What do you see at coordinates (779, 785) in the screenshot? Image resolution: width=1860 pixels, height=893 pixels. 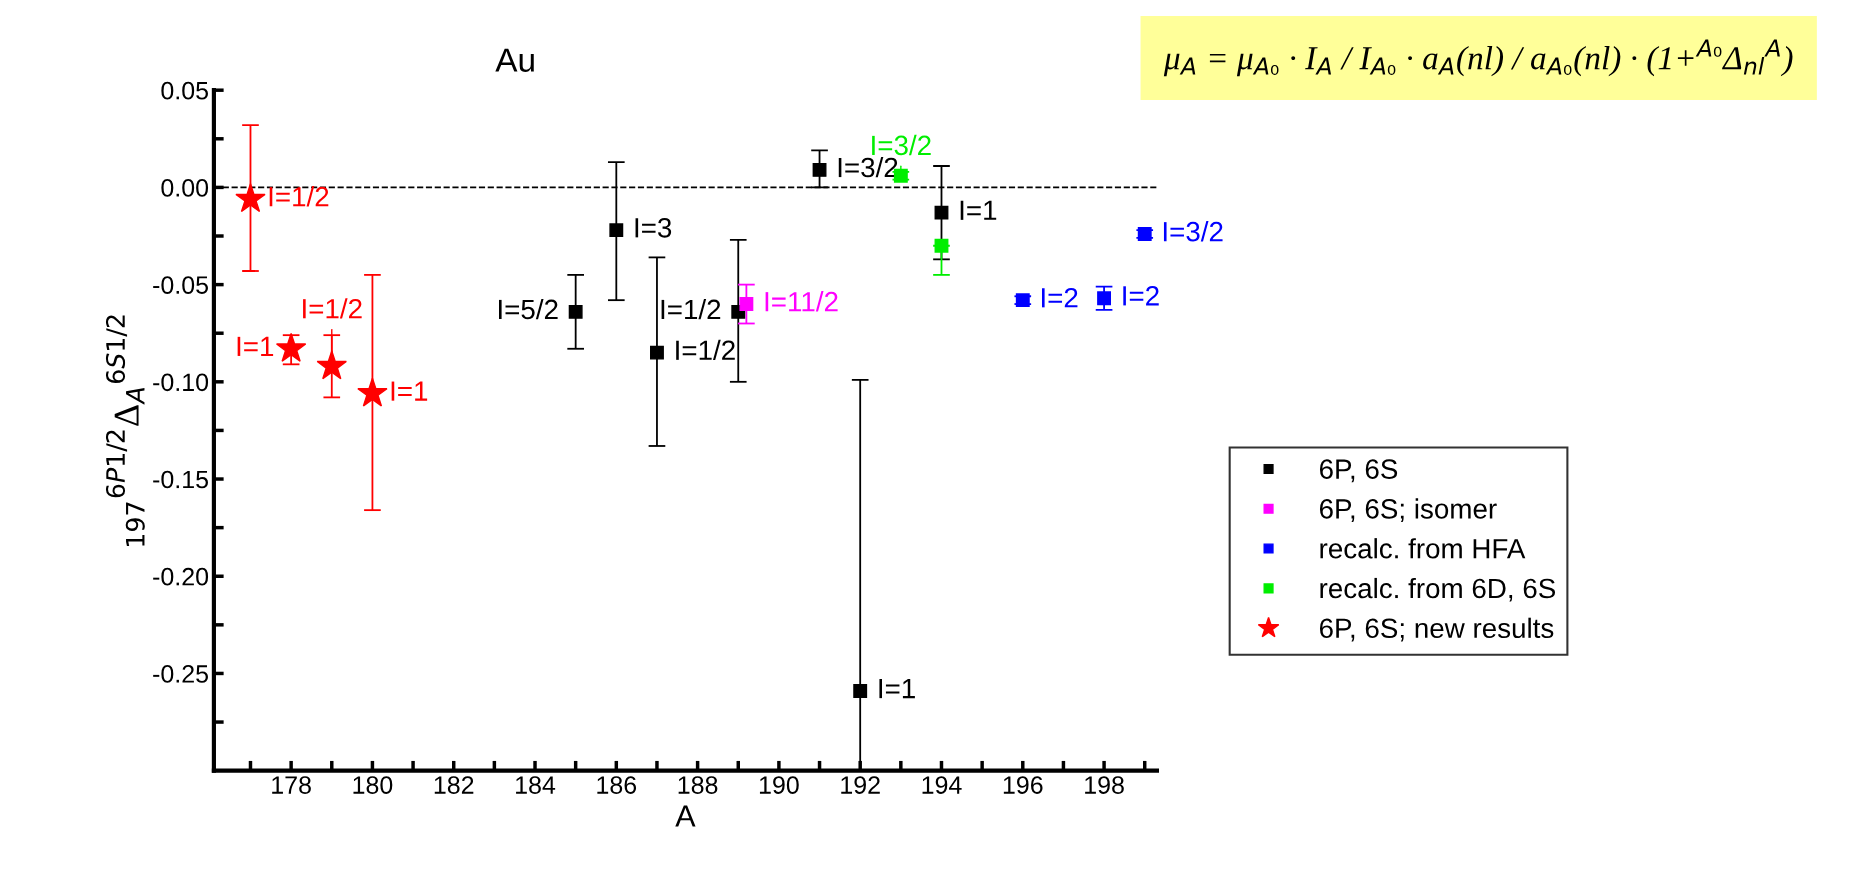 I see `x-tick-label: 190` at bounding box center [779, 785].